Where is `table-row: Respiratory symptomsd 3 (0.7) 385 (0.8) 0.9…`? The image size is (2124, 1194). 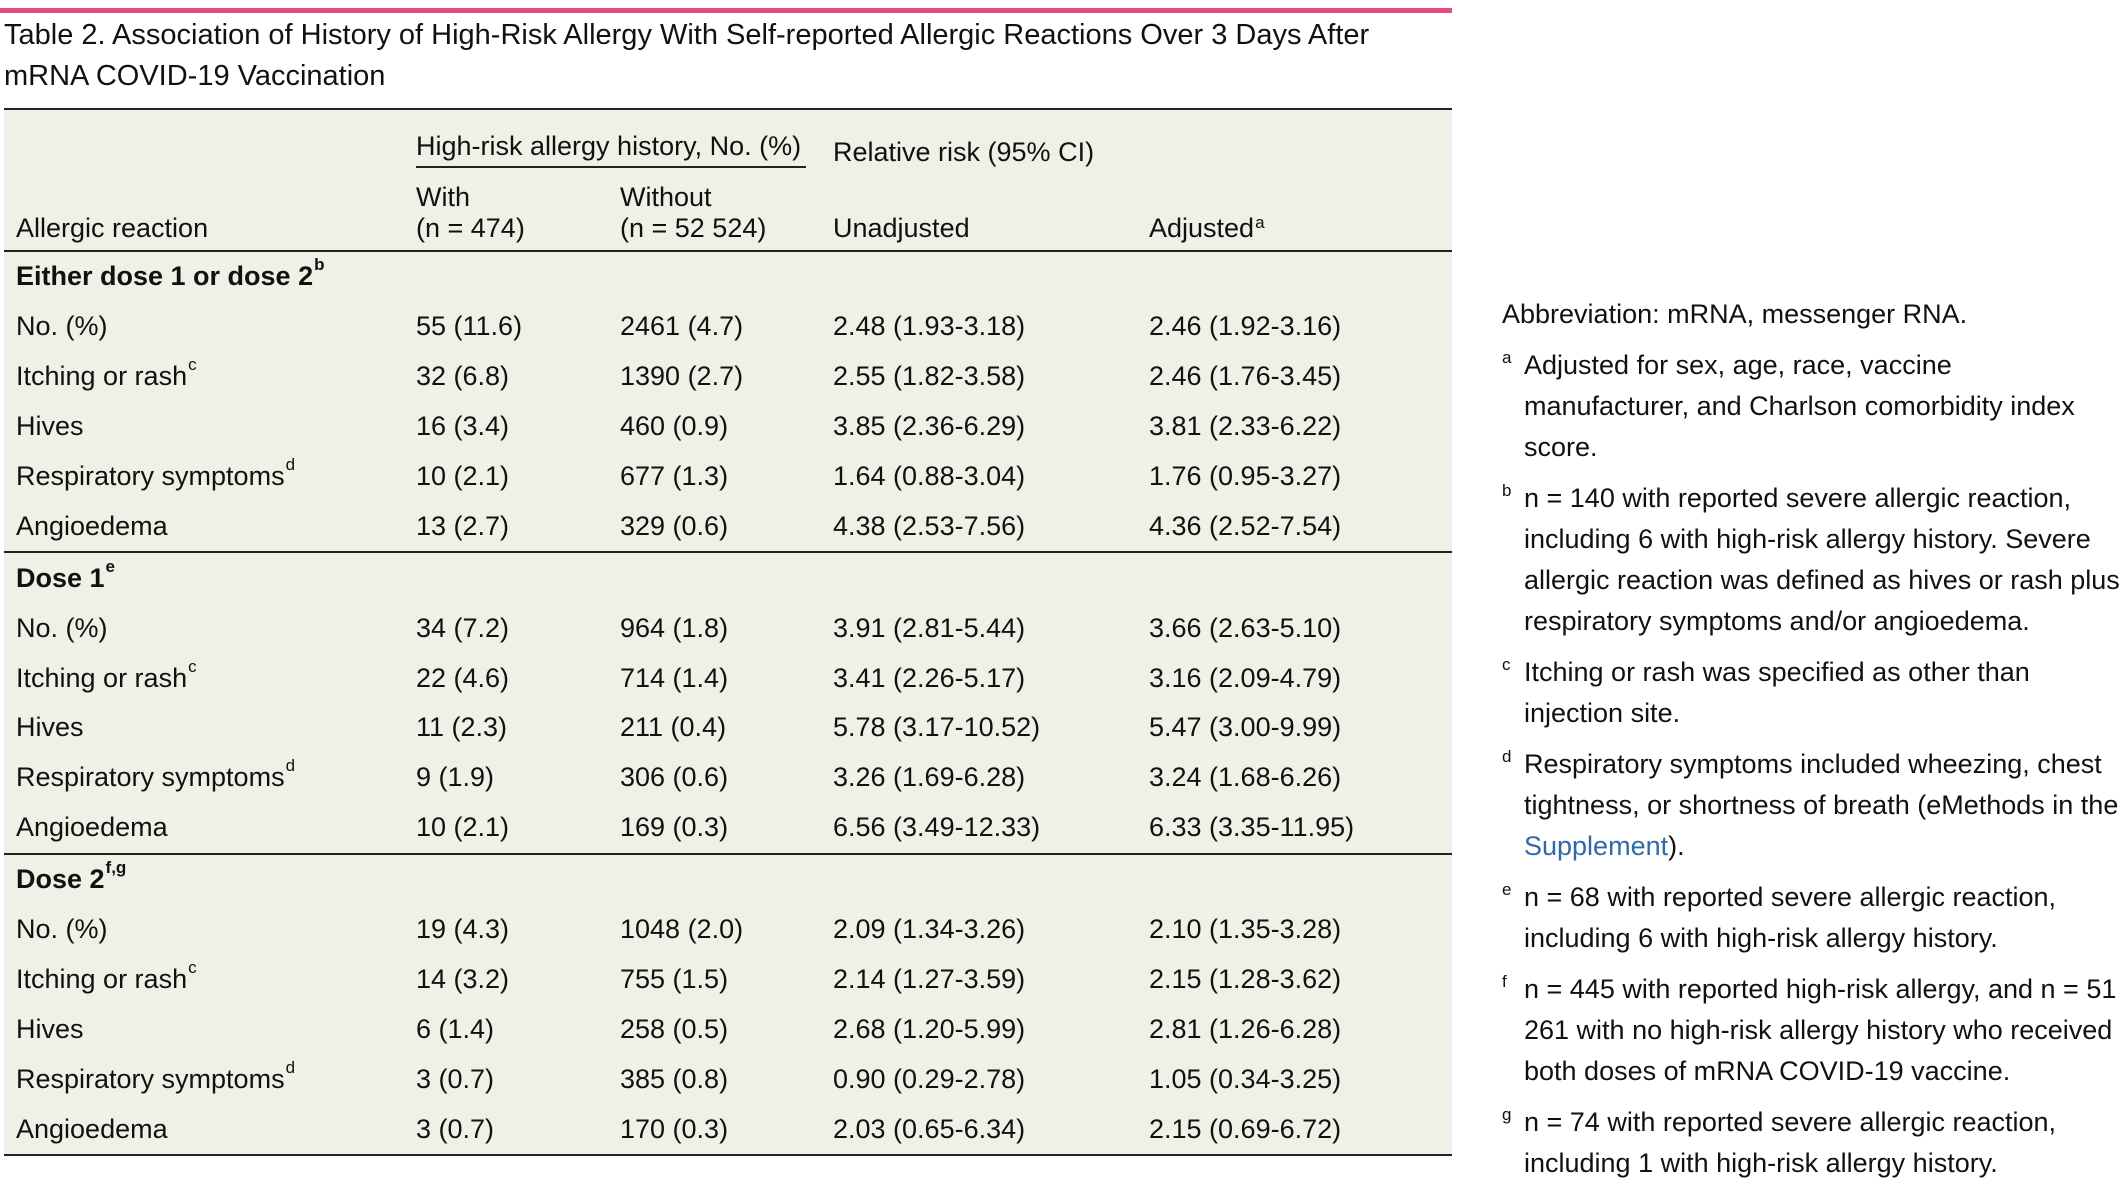
table-row: Respiratory symptomsd 3 (0.7) 385 (0.8) 0.9… is located at coordinates (728, 1079).